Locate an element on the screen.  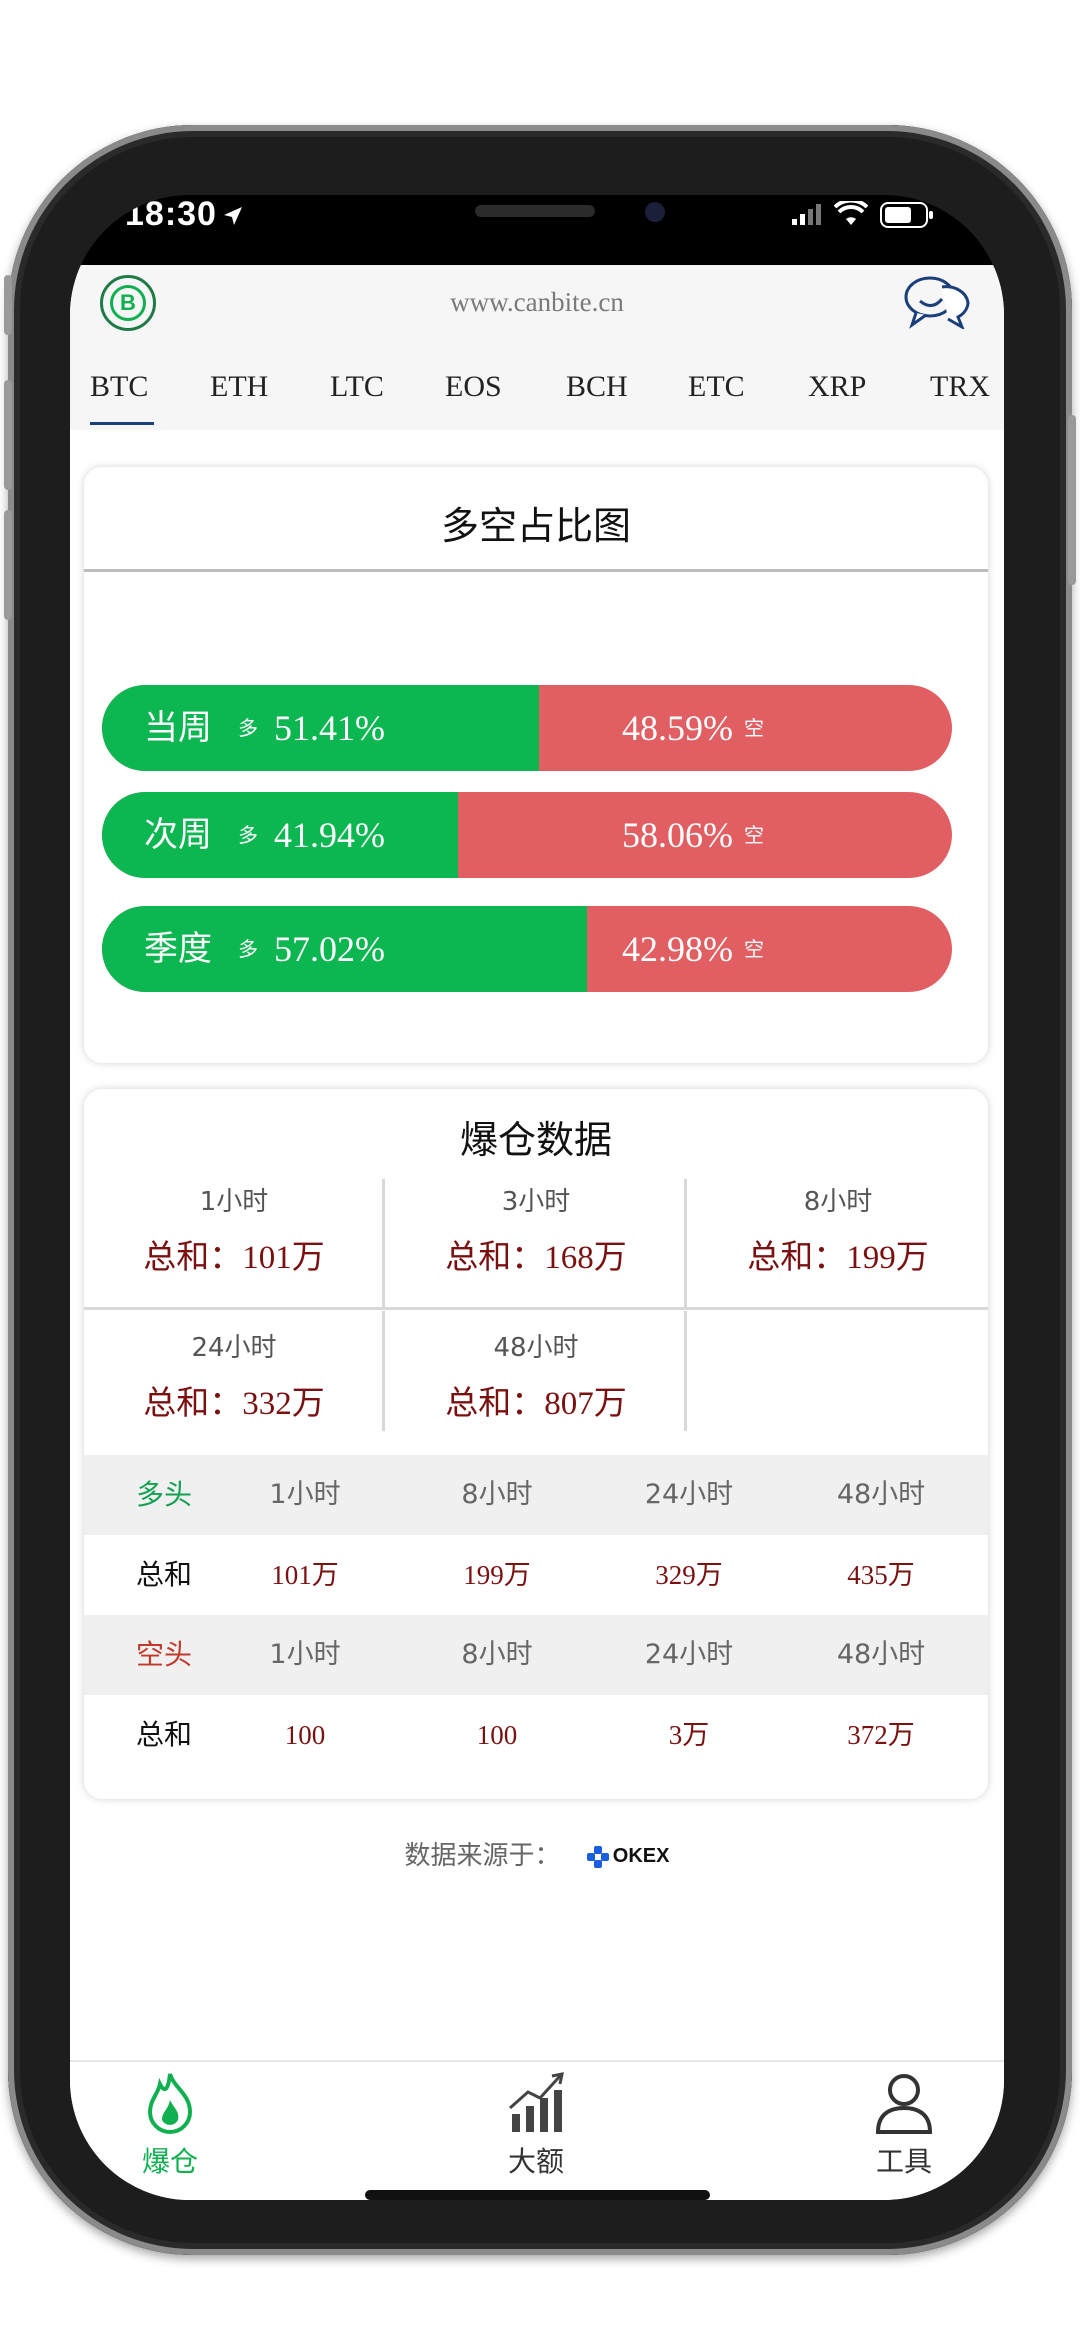
period-label: 当周 is located at coordinates (178, 728).